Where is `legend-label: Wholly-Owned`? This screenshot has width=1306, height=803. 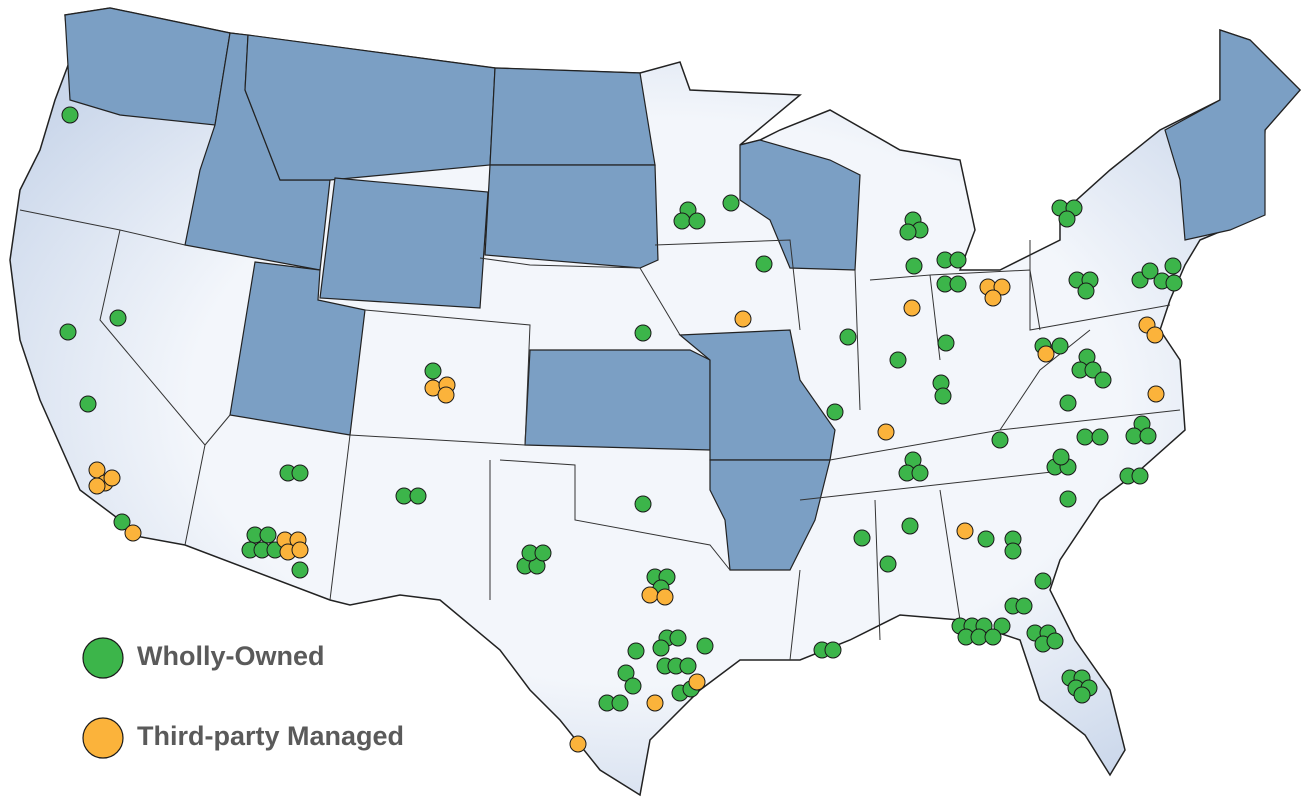
legend-label: Wholly-Owned is located at coordinates (230, 656).